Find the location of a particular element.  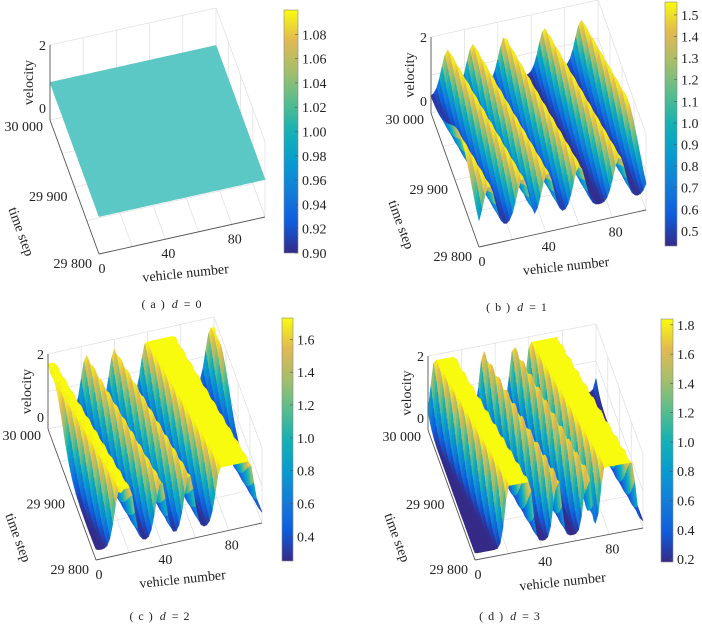

colorbar-tick-label: 0.96 is located at coordinates (314, 181).